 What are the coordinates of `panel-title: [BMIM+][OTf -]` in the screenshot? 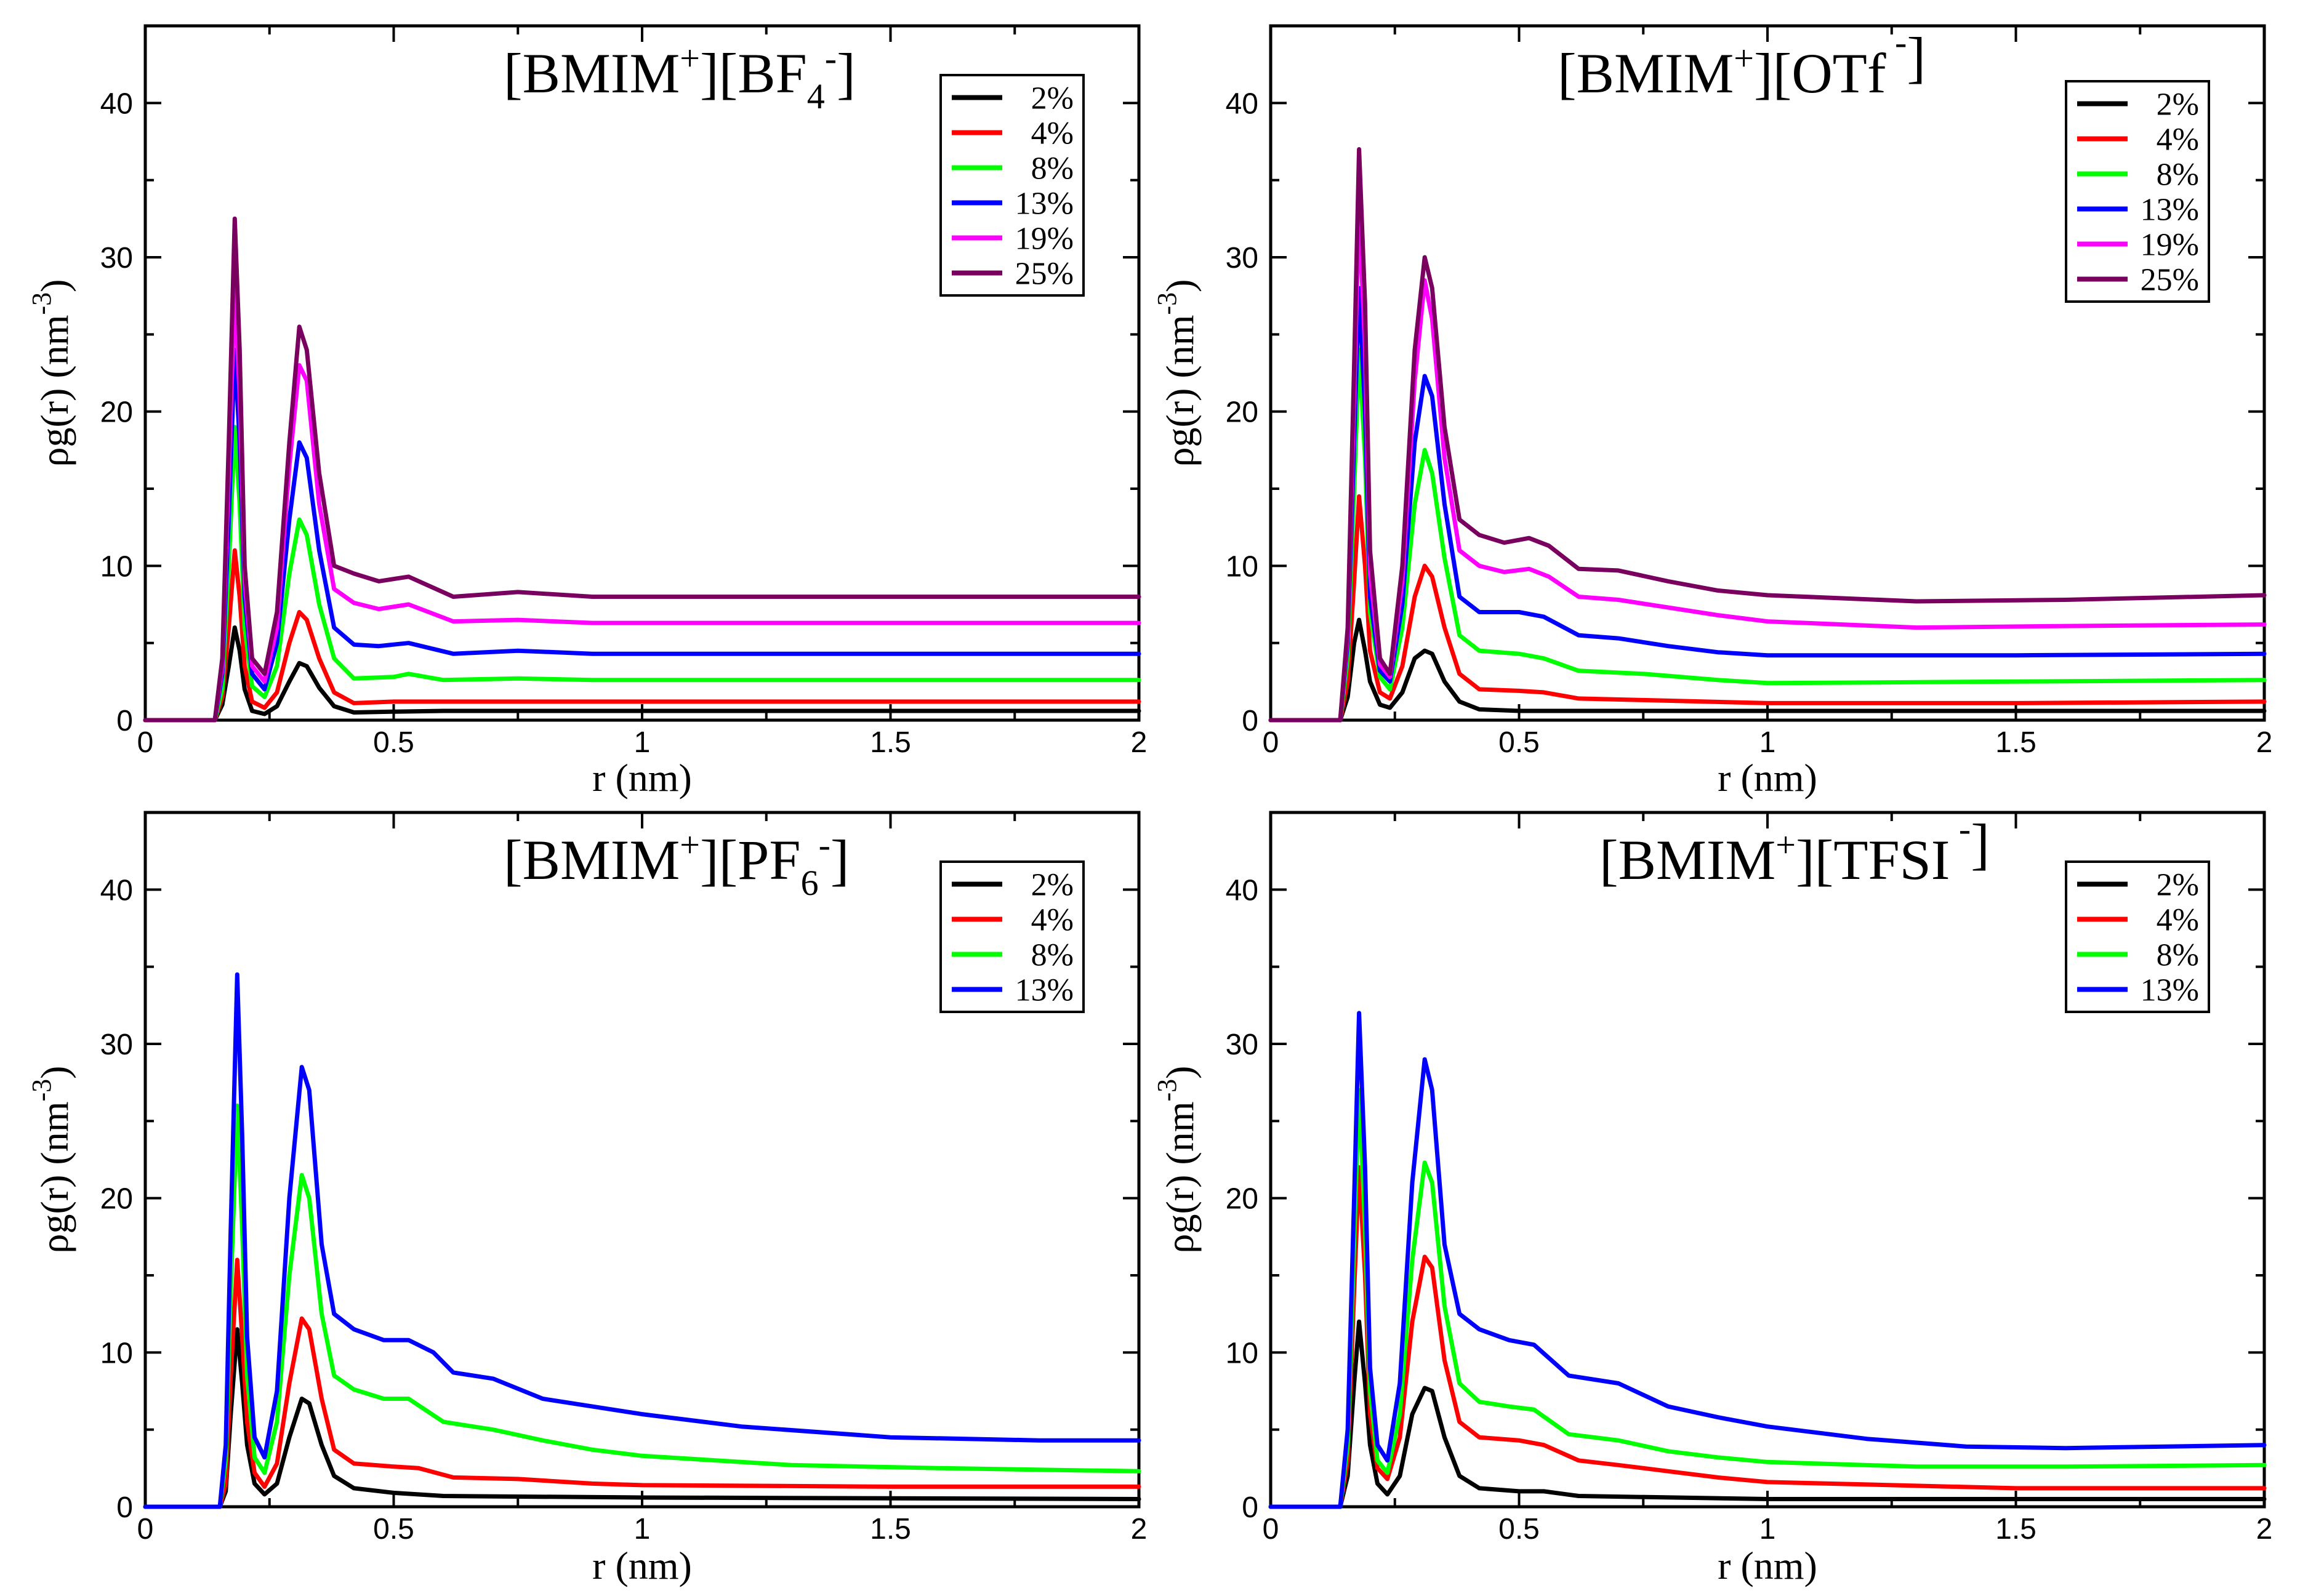 It's located at (1742, 63).